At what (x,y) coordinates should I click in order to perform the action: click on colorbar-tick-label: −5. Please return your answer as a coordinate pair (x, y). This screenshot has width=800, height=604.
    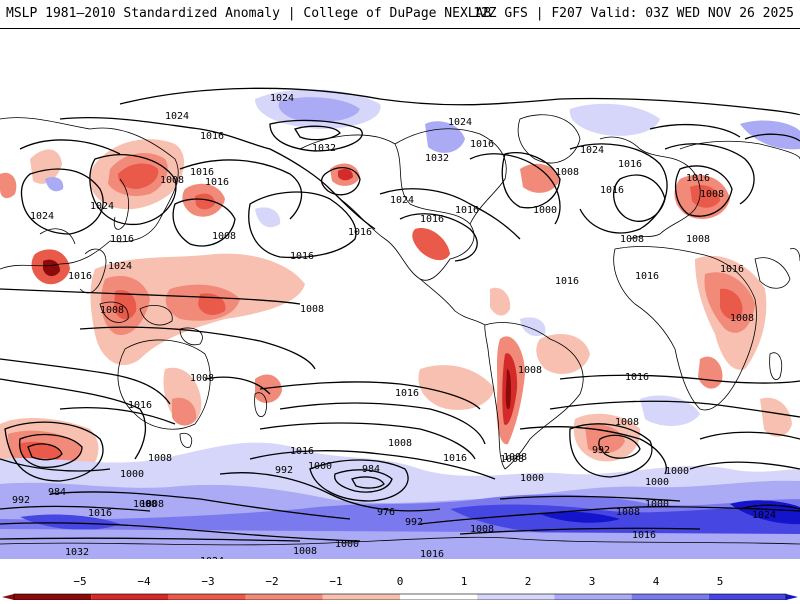
    Looking at the image, I should click on (79, 581).